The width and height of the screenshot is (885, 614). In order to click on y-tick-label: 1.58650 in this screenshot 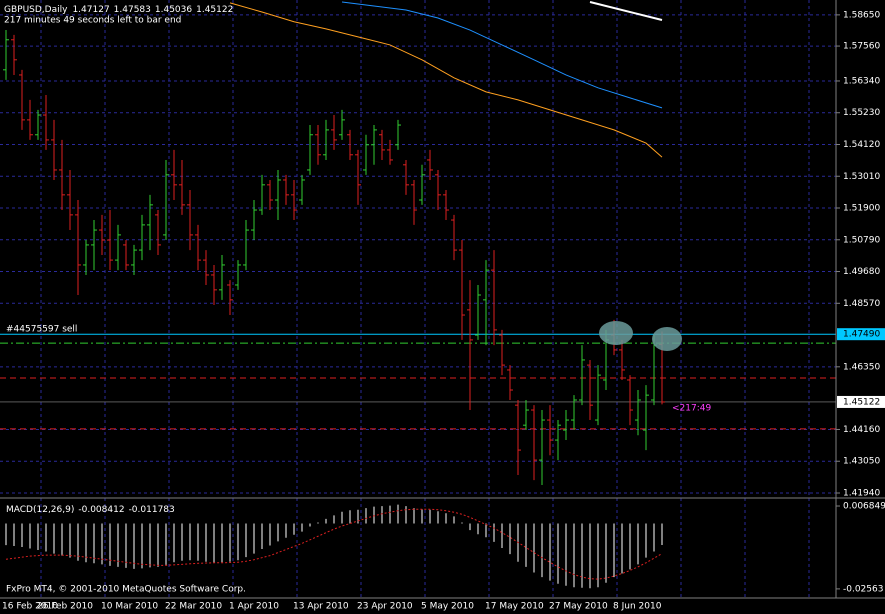, I will do `click(861, 15)`.